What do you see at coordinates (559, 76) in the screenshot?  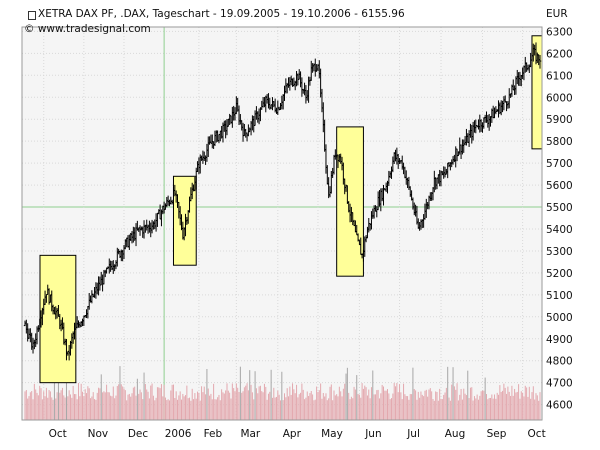 I see `y-tick-label: 6100` at bounding box center [559, 76].